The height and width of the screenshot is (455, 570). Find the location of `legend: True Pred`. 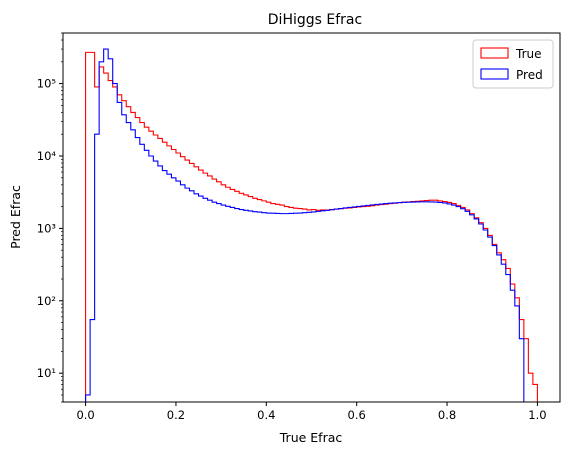

legend: True Pred is located at coordinates (513, 64).